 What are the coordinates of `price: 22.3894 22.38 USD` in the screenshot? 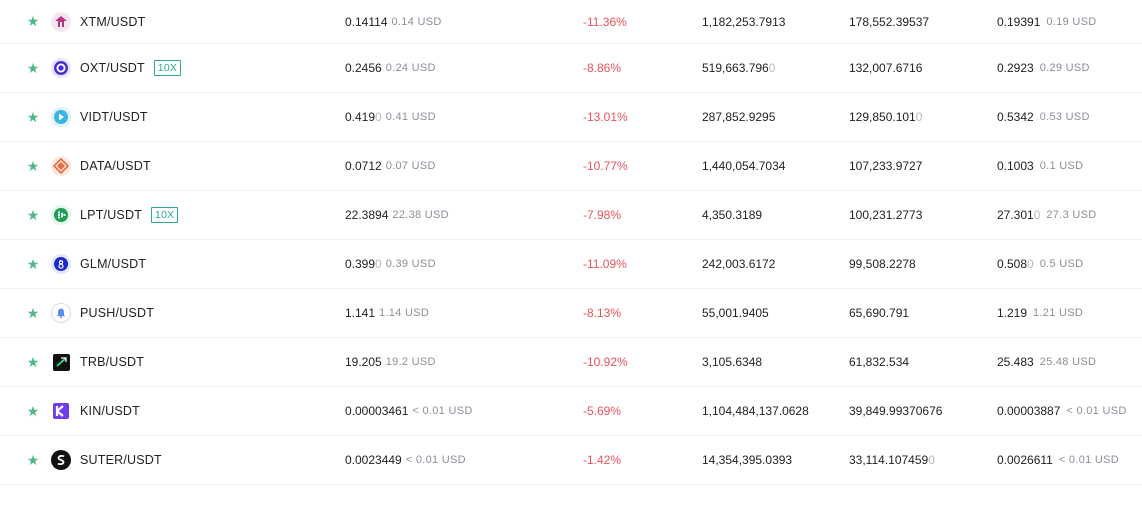 It's located at (397, 215).